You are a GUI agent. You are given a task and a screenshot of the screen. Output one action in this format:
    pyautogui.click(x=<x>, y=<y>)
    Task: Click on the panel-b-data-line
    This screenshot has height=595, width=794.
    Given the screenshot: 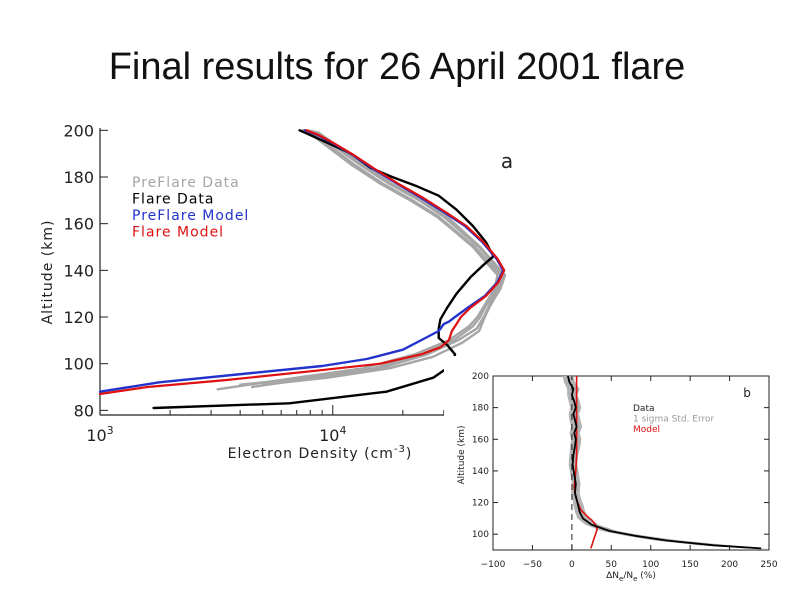 What is the action you would take?
    pyautogui.click(x=664, y=463)
    